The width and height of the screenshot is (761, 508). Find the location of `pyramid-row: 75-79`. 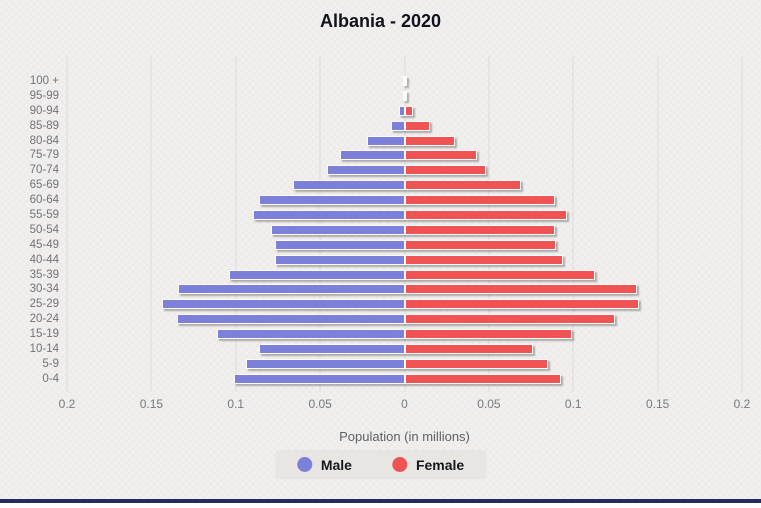

pyramid-row: 75-79 is located at coordinates (386, 155).